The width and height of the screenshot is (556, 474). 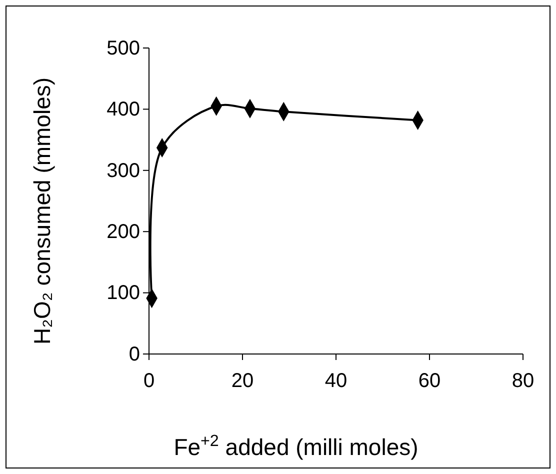 What do you see at coordinates (123, 293) in the screenshot?
I see `y-tick-label: 100` at bounding box center [123, 293].